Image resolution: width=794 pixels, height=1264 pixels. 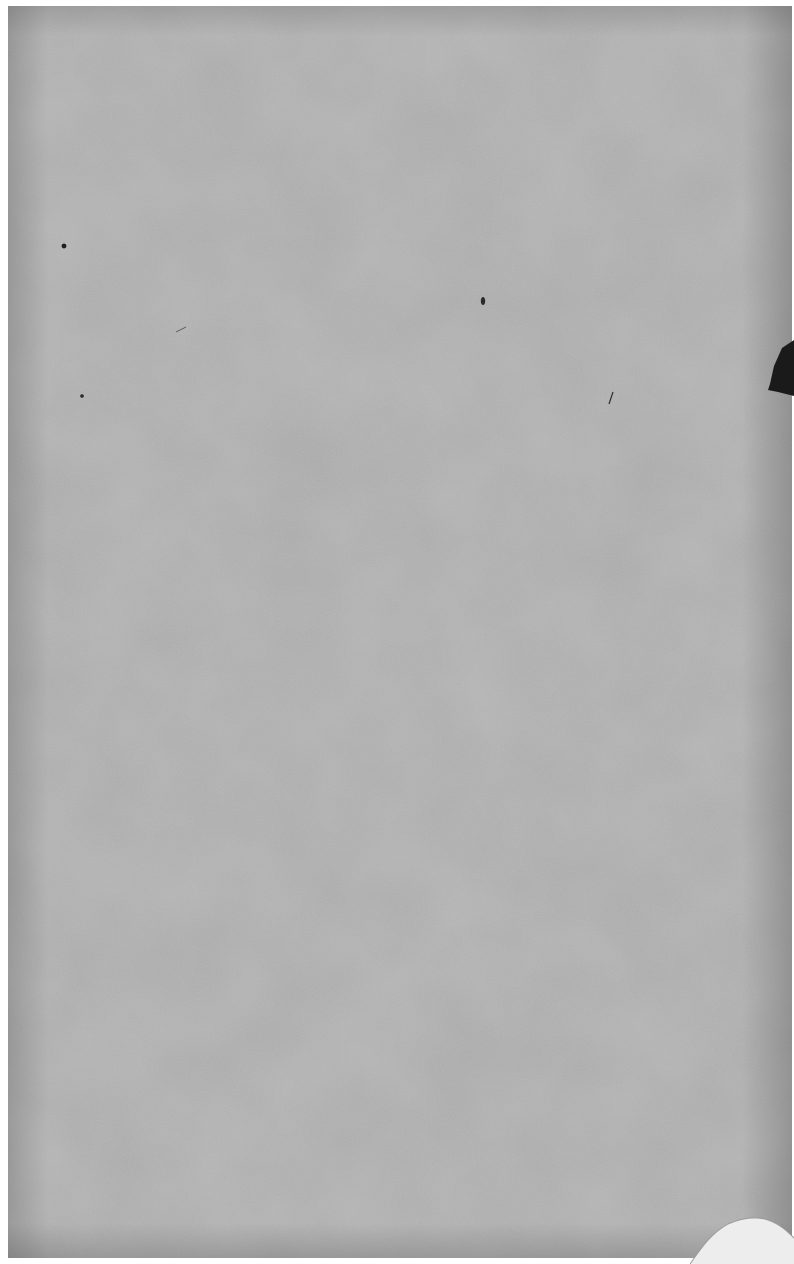 What do you see at coordinates (742, 1240) in the screenshot?
I see `worn-corner-bottom-right` at bounding box center [742, 1240].